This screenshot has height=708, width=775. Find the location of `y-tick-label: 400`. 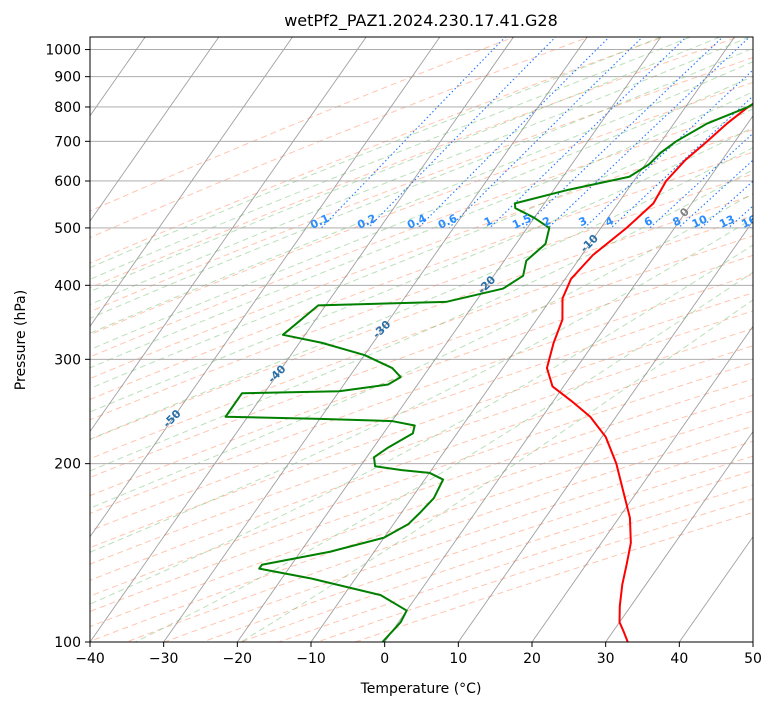

y-tick-label: 400 is located at coordinates (67, 286).